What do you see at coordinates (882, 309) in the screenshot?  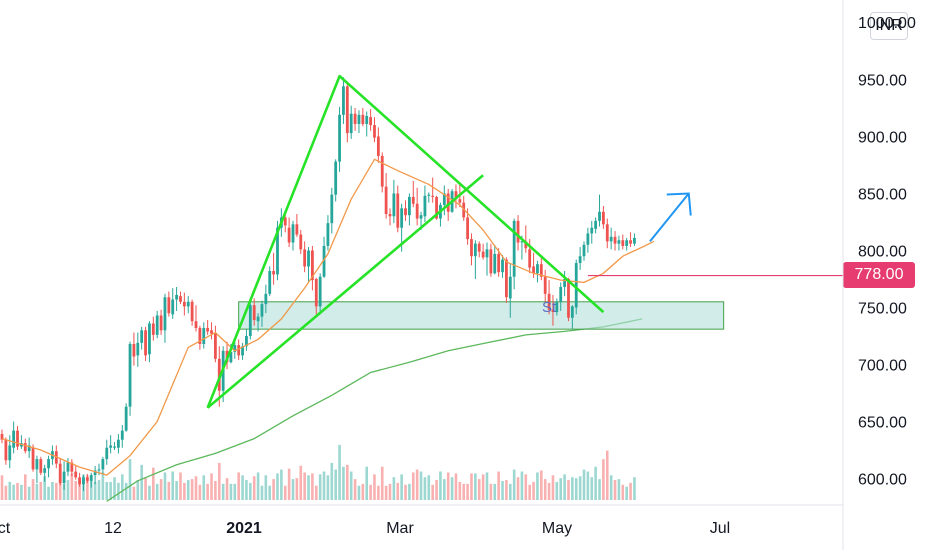 I see `y-tick-label: 750.00` at bounding box center [882, 309].